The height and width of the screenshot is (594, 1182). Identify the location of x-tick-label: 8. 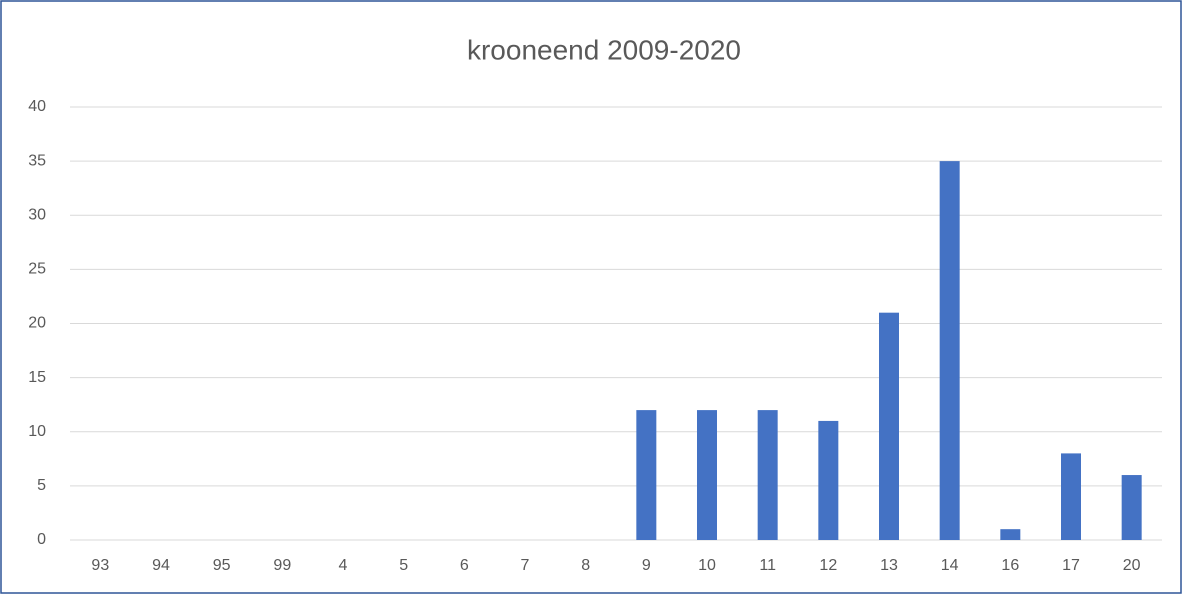
(585, 565).